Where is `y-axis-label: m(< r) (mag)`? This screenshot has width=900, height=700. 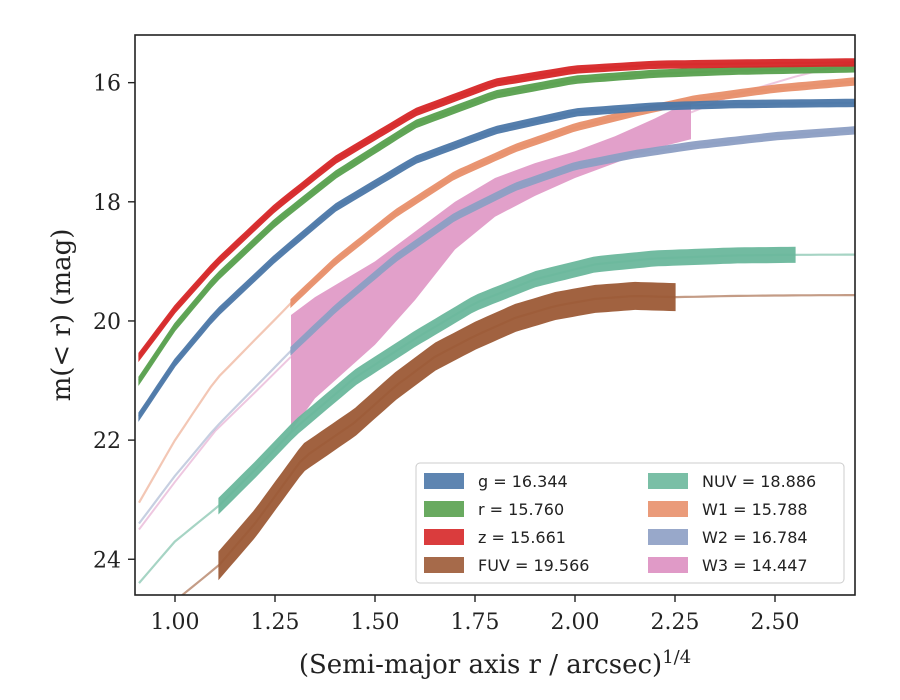
y-axis-label: m(< r) (mag) is located at coordinates (62, 315).